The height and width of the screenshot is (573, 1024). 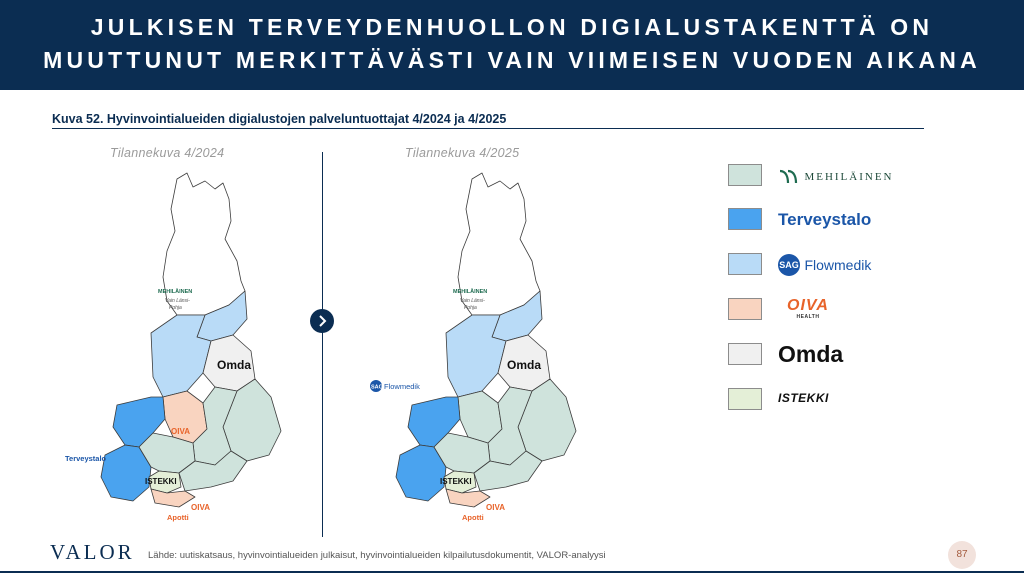 I want to click on chevron-right-icon, so click(x=323, y=321).